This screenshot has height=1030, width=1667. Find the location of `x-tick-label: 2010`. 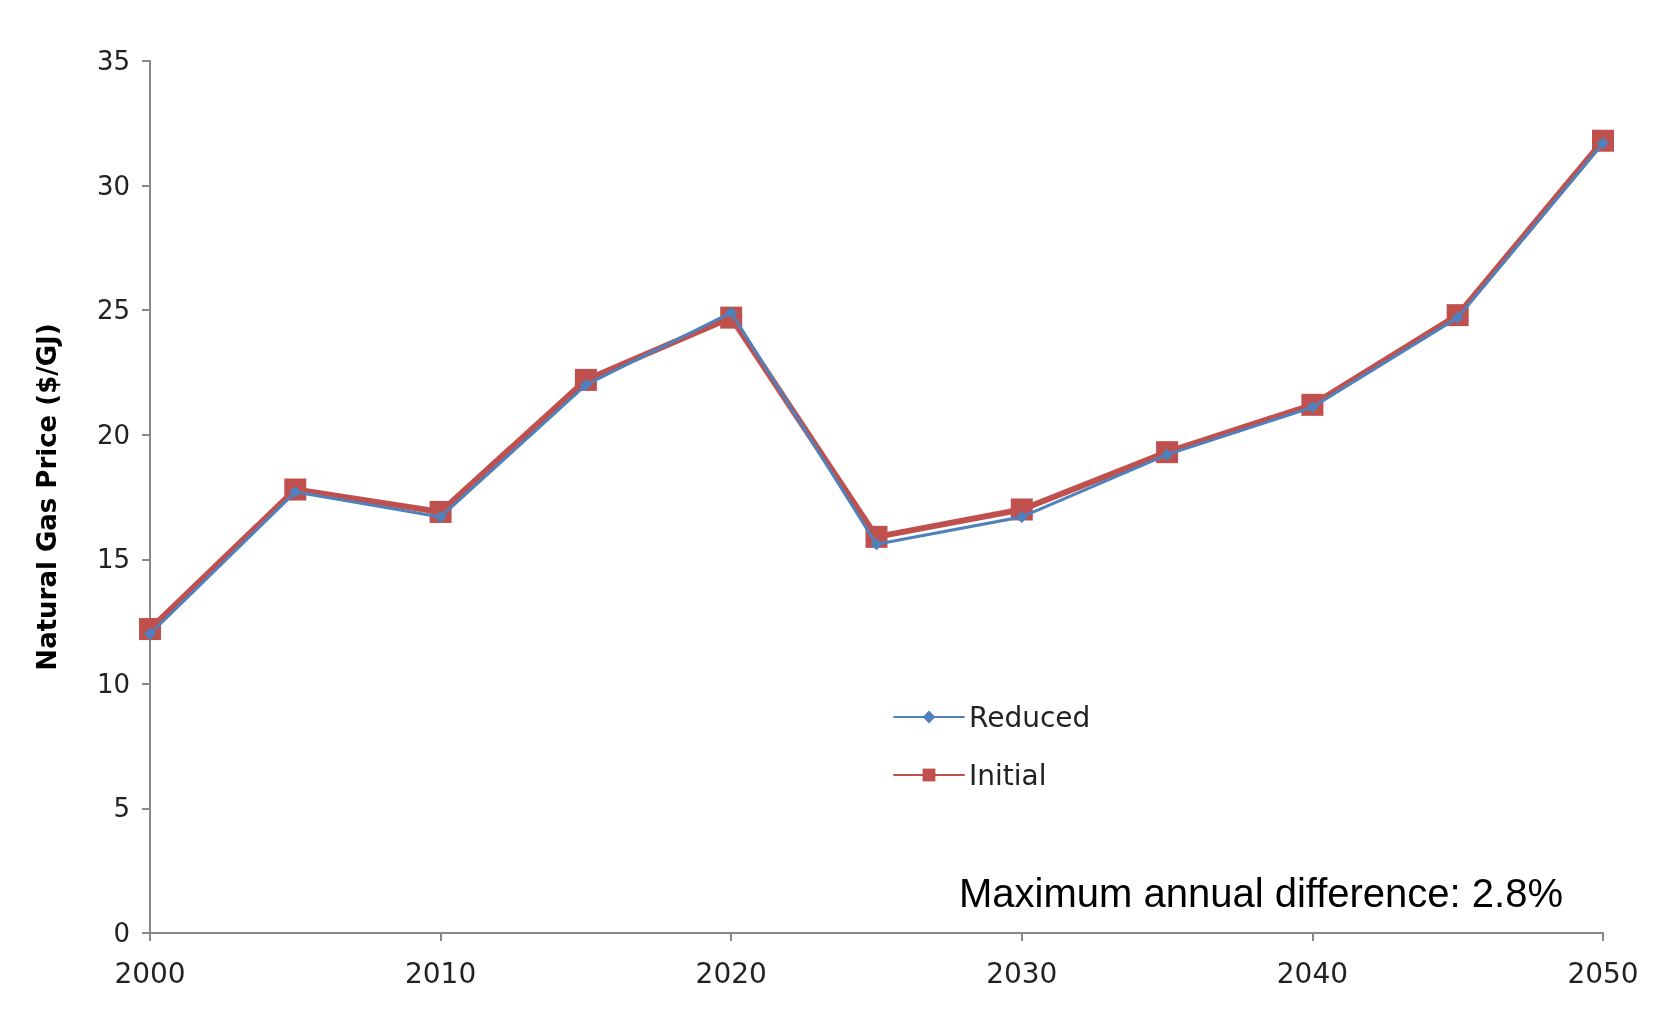

x-tick-label: 2010 is located at coordinates (440, 973).